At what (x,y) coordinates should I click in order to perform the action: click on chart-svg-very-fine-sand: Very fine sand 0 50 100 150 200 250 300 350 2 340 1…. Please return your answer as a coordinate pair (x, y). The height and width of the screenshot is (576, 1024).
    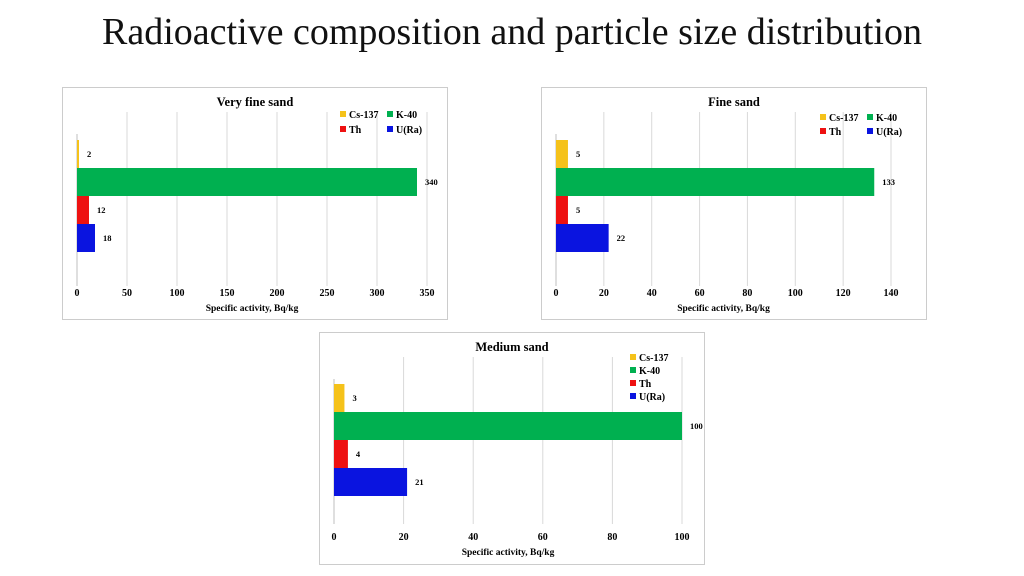
    Looking at the image, I should click on (256, 204).